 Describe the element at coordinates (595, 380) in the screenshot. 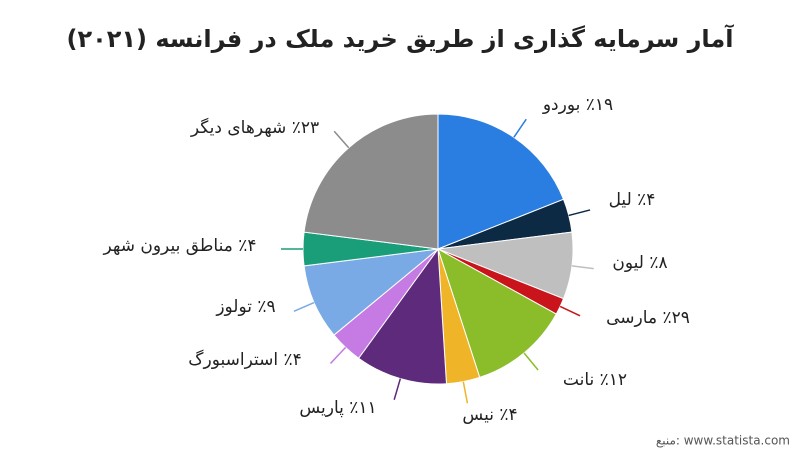

I see `data-label: ٪۱۲ نانت` at that location.